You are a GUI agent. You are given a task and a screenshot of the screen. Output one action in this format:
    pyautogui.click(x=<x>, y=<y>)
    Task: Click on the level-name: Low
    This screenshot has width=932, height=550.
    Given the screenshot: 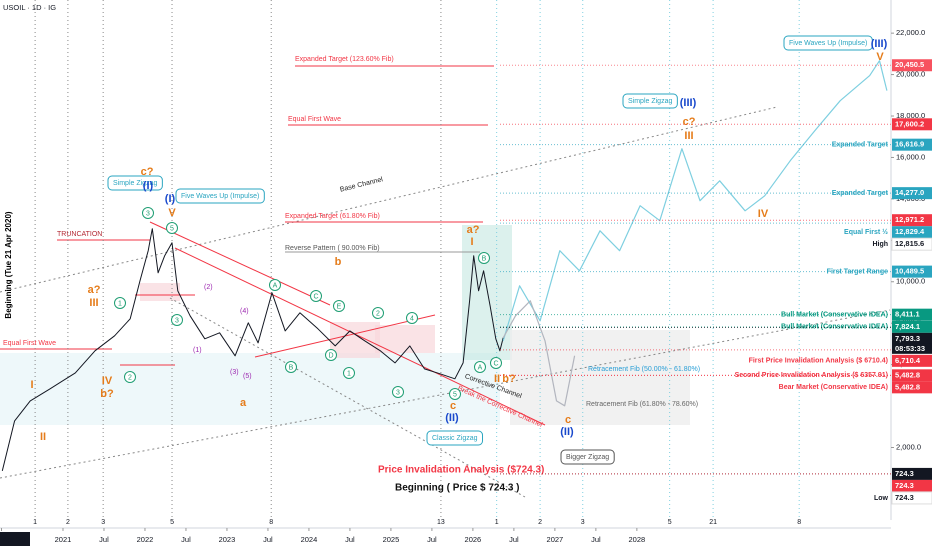 What is the action you would take?
    pyautogui.click(x=881, y=498)
    